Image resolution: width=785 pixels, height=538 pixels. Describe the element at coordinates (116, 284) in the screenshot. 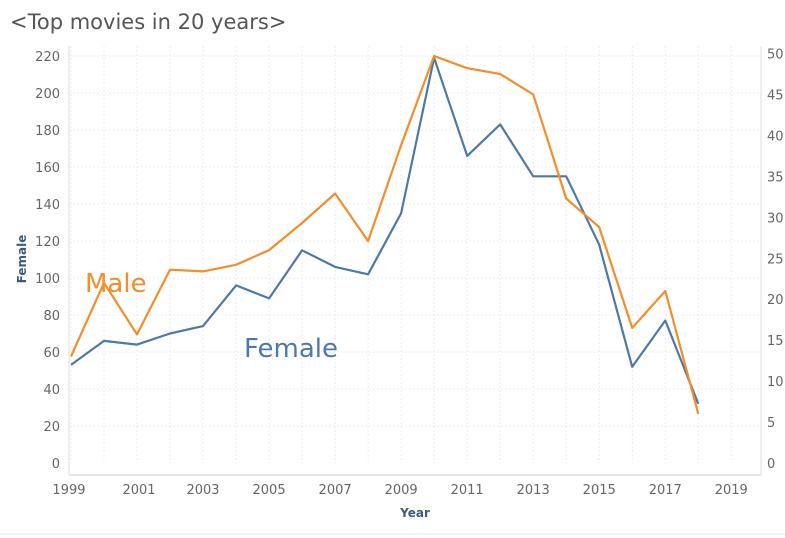

I see `male-series-annotation: Male` at that location.